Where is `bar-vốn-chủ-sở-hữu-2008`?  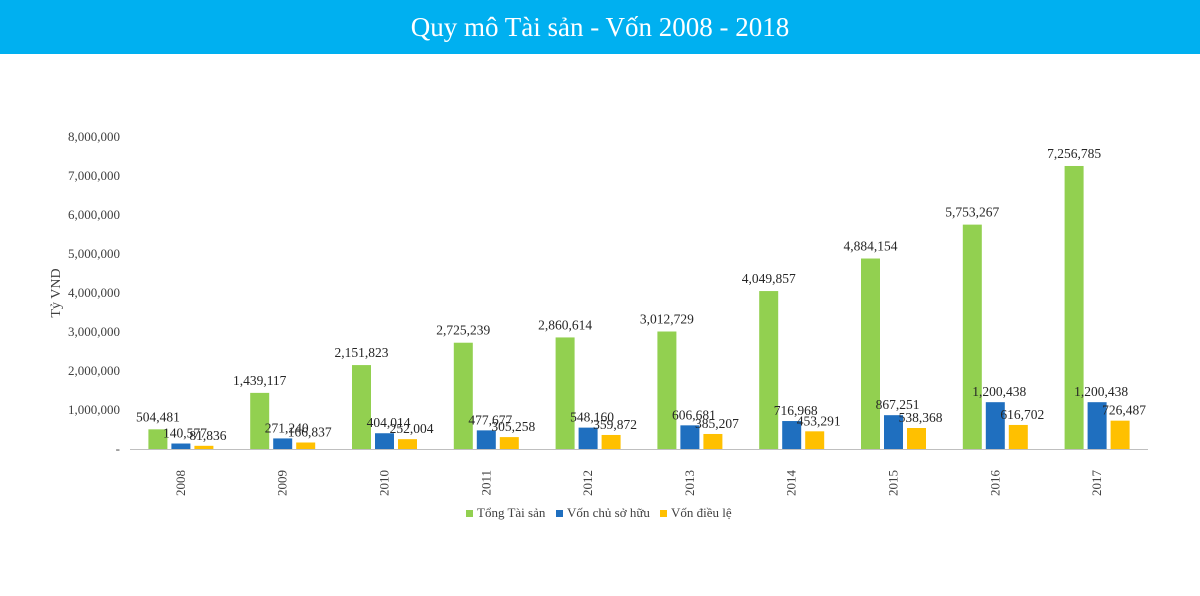 bar-vốn-chủ-sở-hữu-2008 is located at coordinates (181, 446).